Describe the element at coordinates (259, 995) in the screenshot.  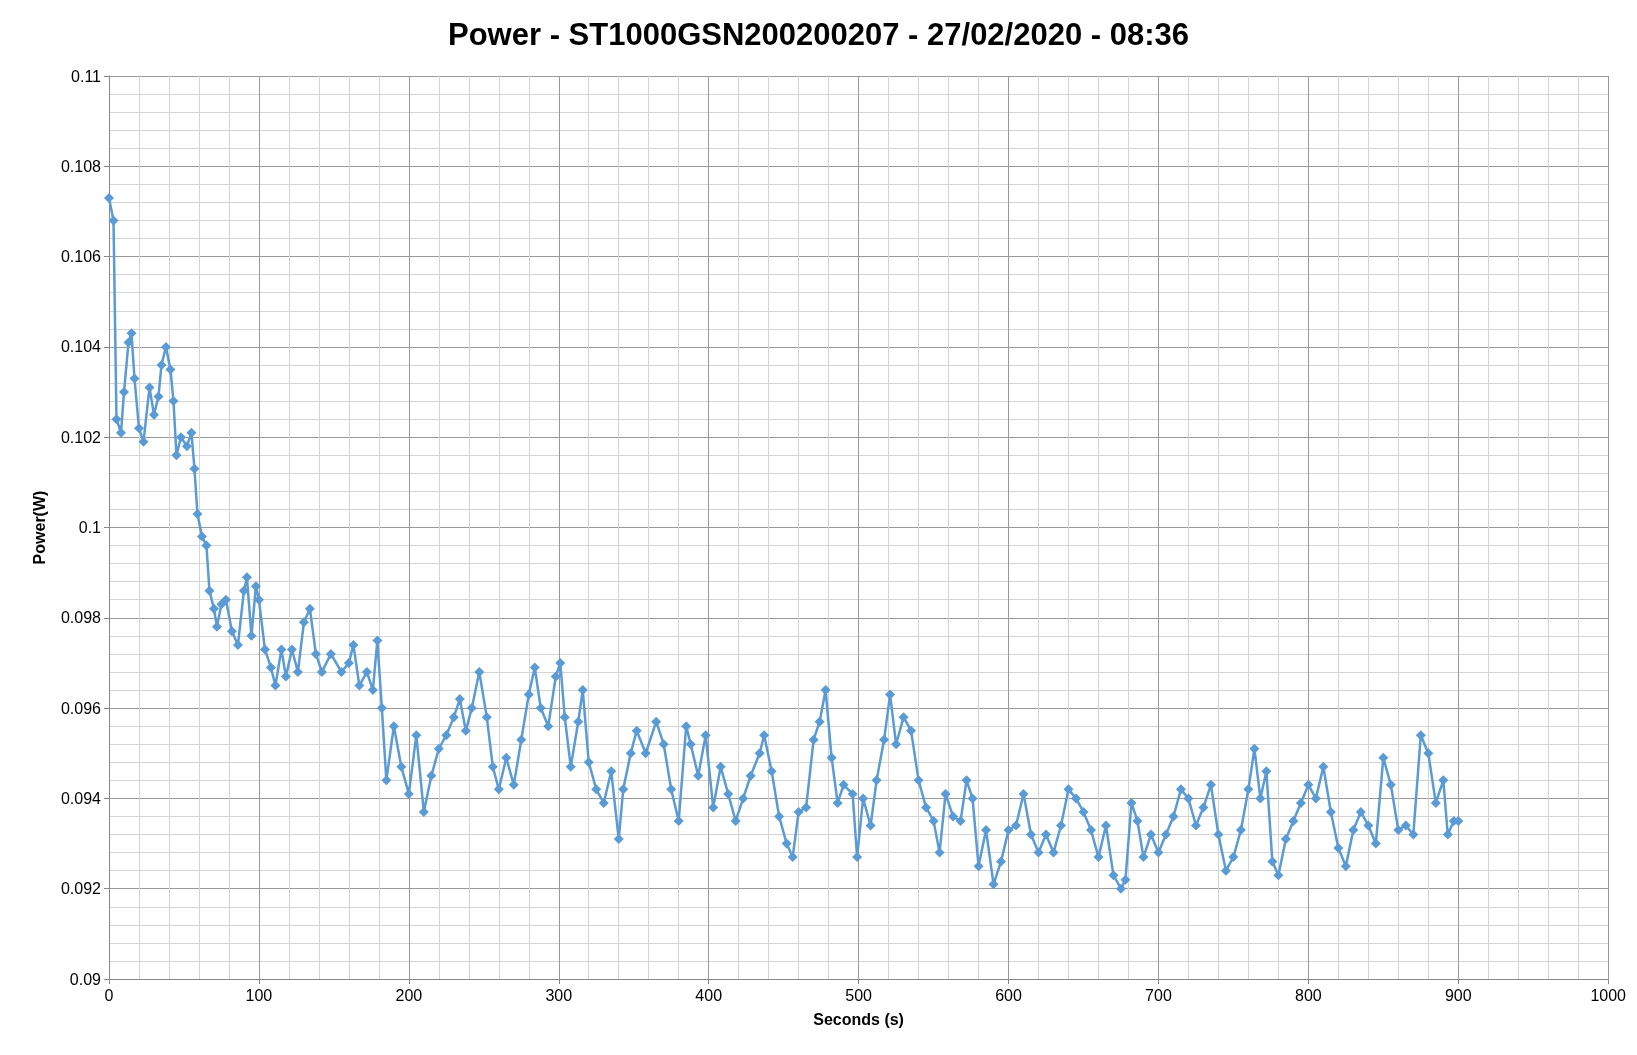
I see `x-tick-label: 100` at that location.